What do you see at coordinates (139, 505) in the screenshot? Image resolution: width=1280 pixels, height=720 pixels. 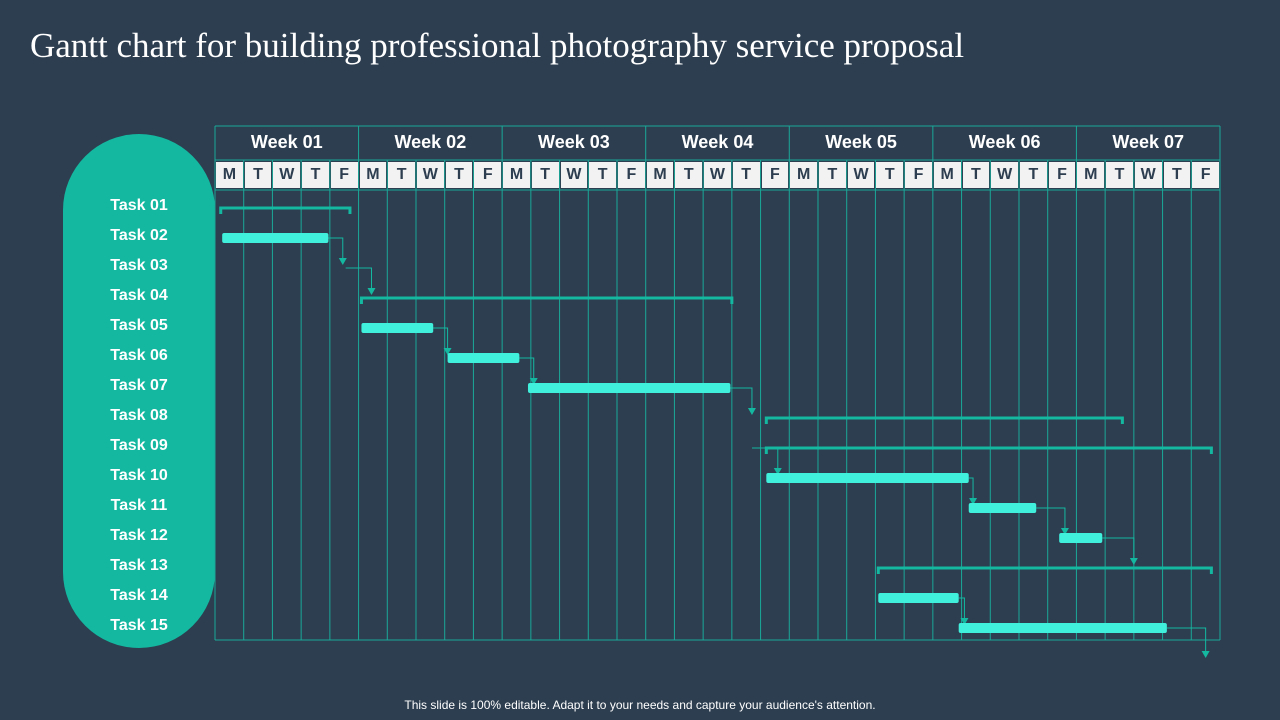 I see `task-label: Task 11` at bounding box center [139, 505].